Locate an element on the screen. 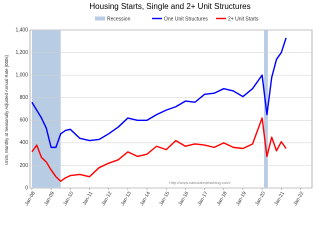 This screenshot has width=320, height=240. x-tick-label: Jan-22 is located at coordinates (299, 198).